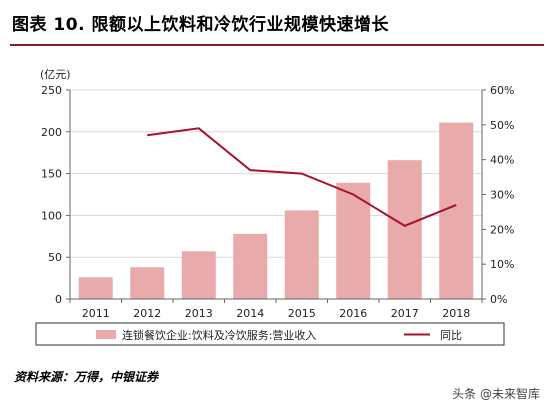 This screenshot has height=408, width=554. I want to click on x-tick-label: 2016, so click(353, 313).